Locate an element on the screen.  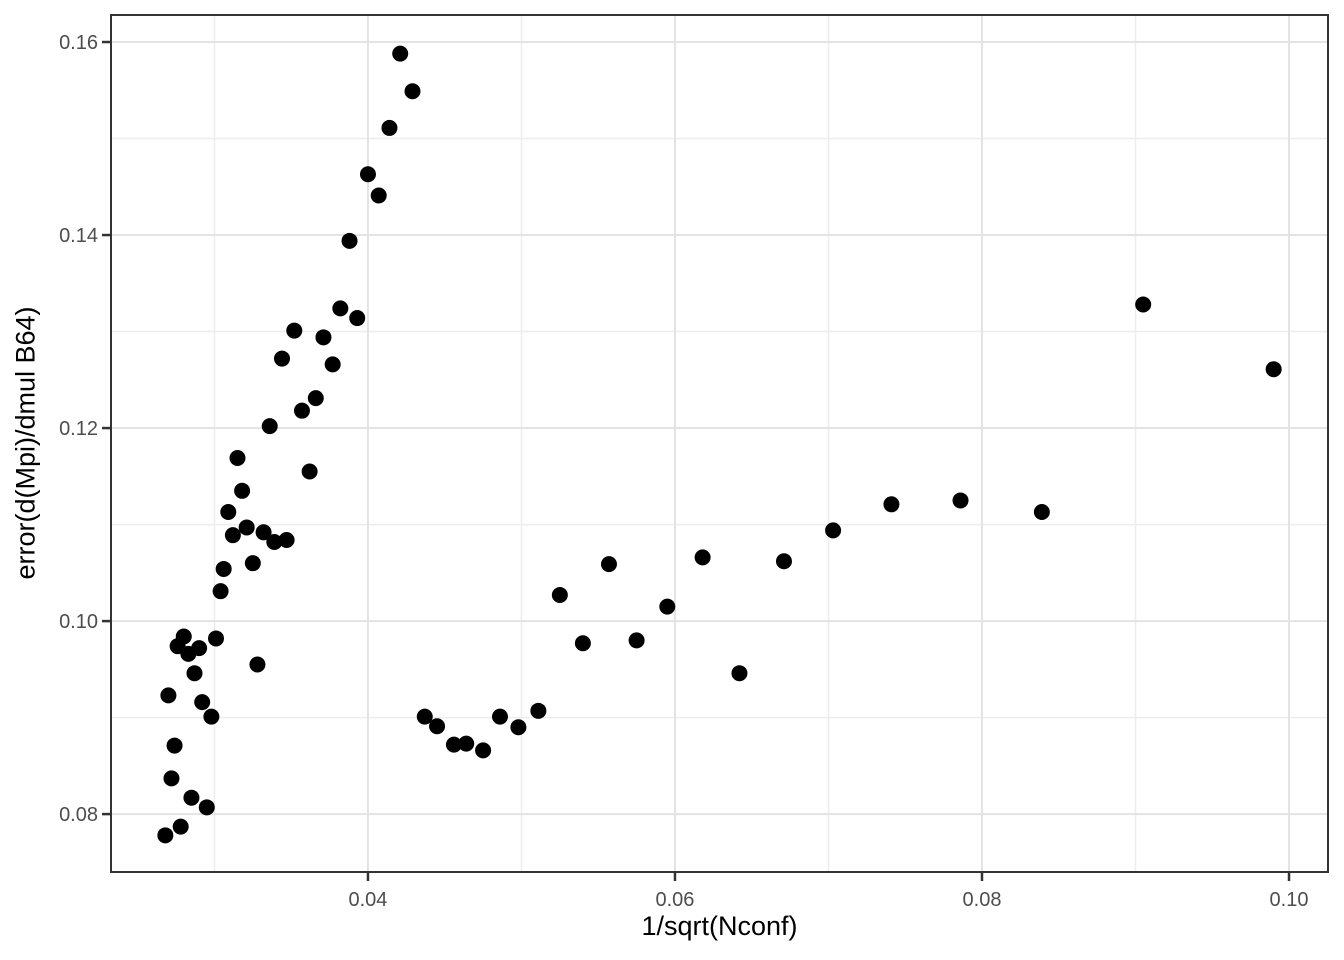
x-tick-label: 0.06 is located at coordinates (675, 900).